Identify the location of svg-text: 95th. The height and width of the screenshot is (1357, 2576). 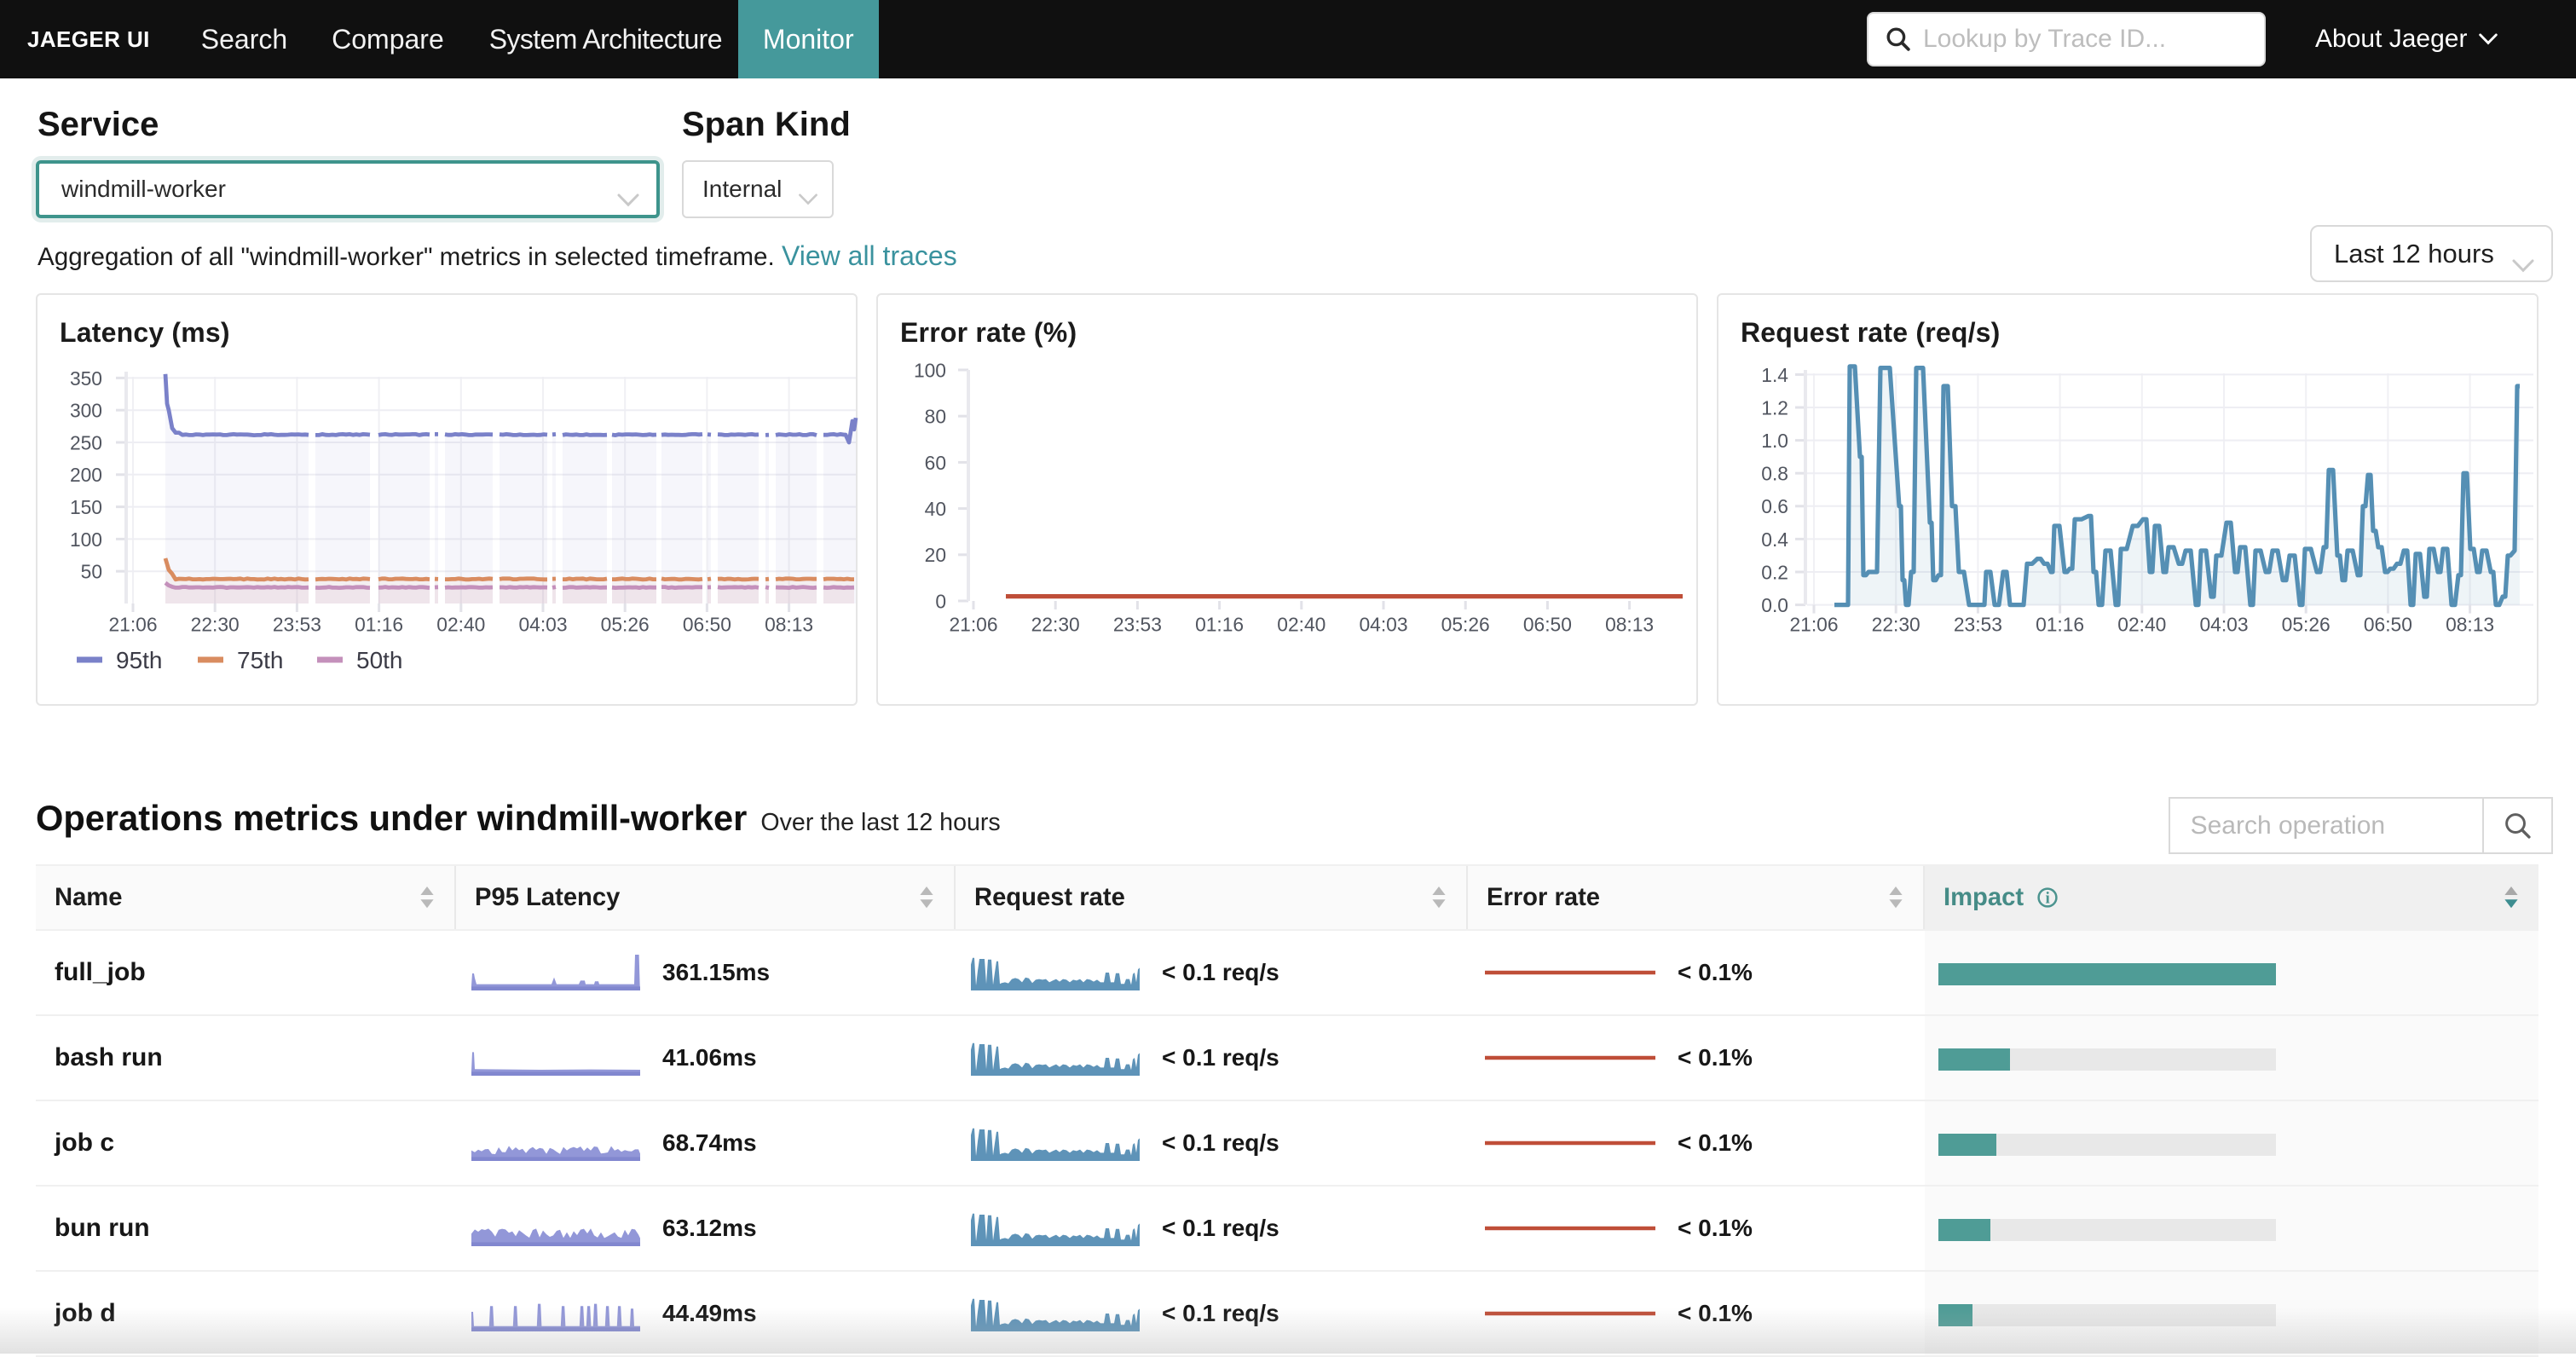
(139, 660).